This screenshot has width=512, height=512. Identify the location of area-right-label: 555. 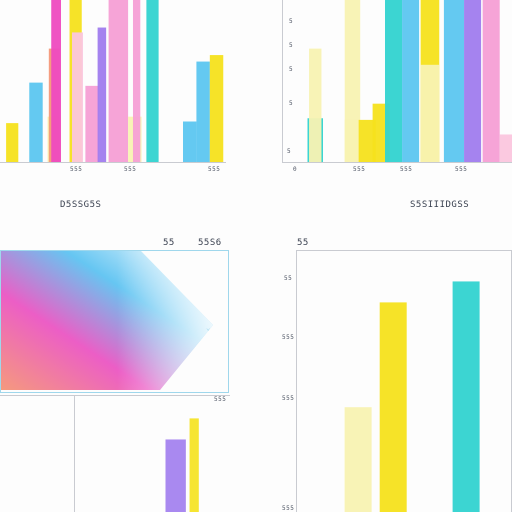
(220, 399).